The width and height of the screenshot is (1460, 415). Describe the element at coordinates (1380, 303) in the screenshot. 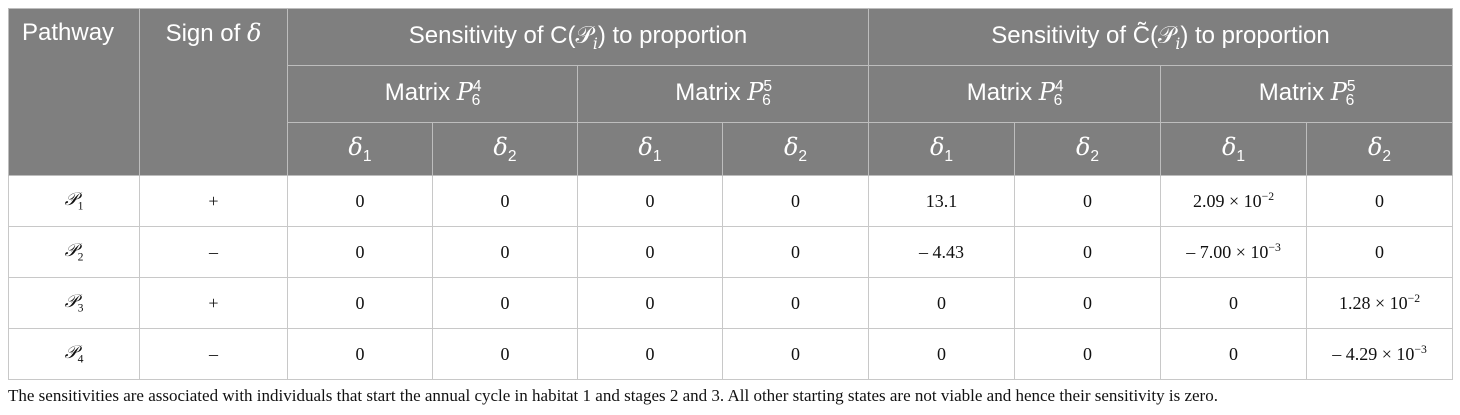

I see `value-cell: 1.28 × 10⁻²` at that location.